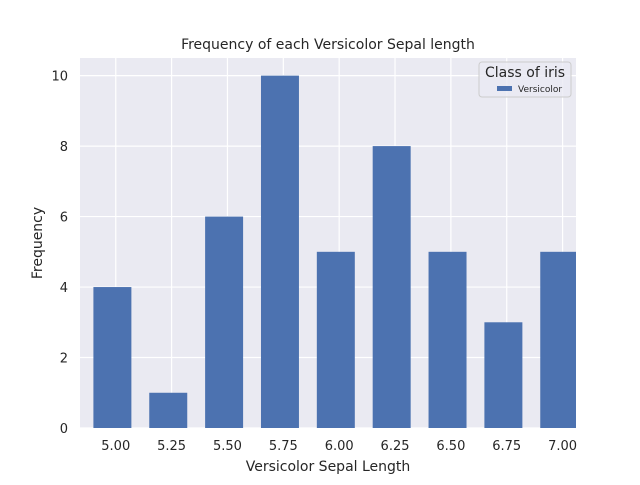 The width and height of the screenshot is (640, 485). Describe the element at coordinates (506, 446) in the screenshot. I see `x-tick-label: 6.75` at that location.